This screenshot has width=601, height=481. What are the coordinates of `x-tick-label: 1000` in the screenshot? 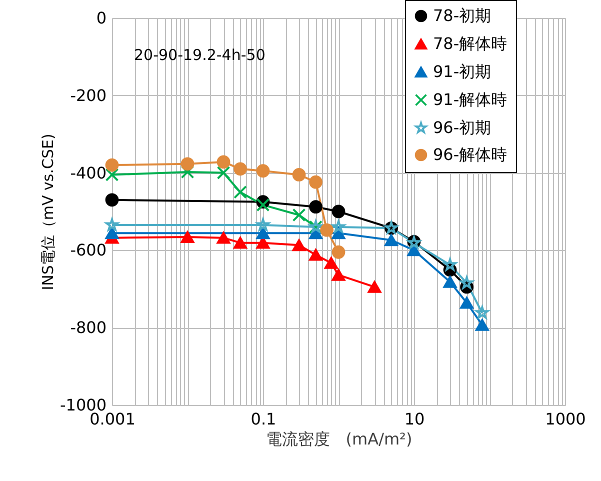 It's located at (565, 419).